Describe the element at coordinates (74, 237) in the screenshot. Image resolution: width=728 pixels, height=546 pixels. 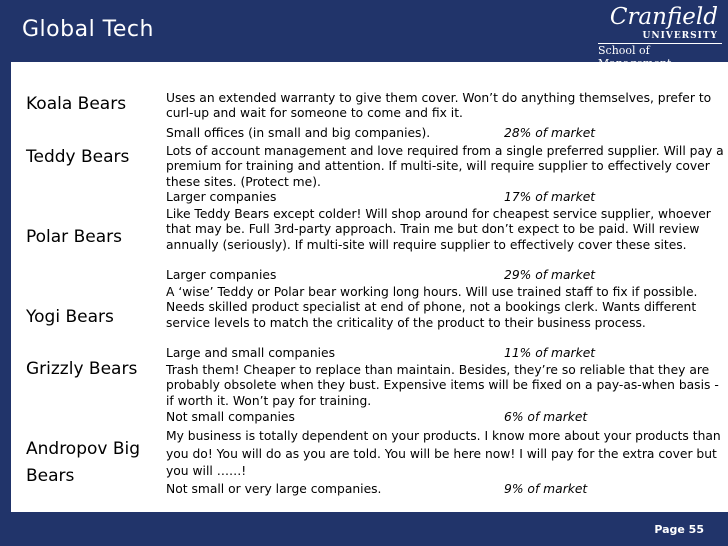
I see `segment-name: Polar Bears` at that location.